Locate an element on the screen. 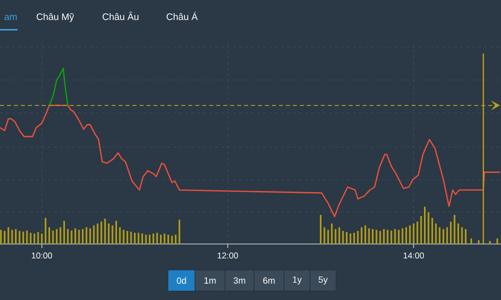 The height and width of the screenshot is (300, 501). text: 6m is located at coordinates (269, 280).